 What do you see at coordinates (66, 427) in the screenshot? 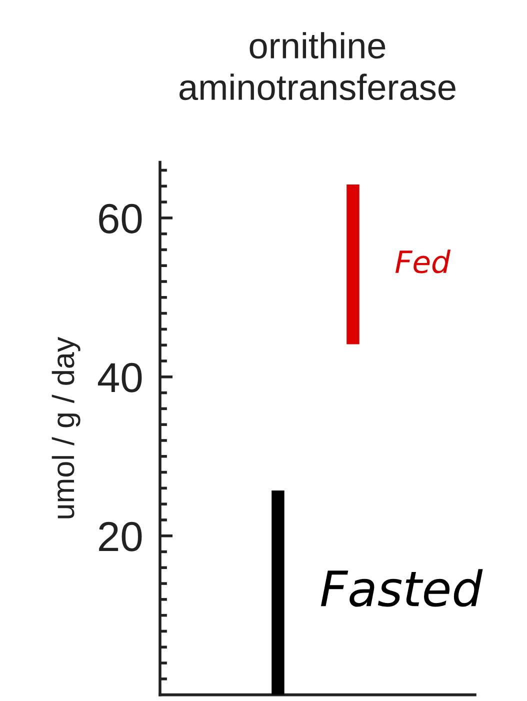
I see `y-axis-title: umol / g / day` at bounding box center [66, 427].